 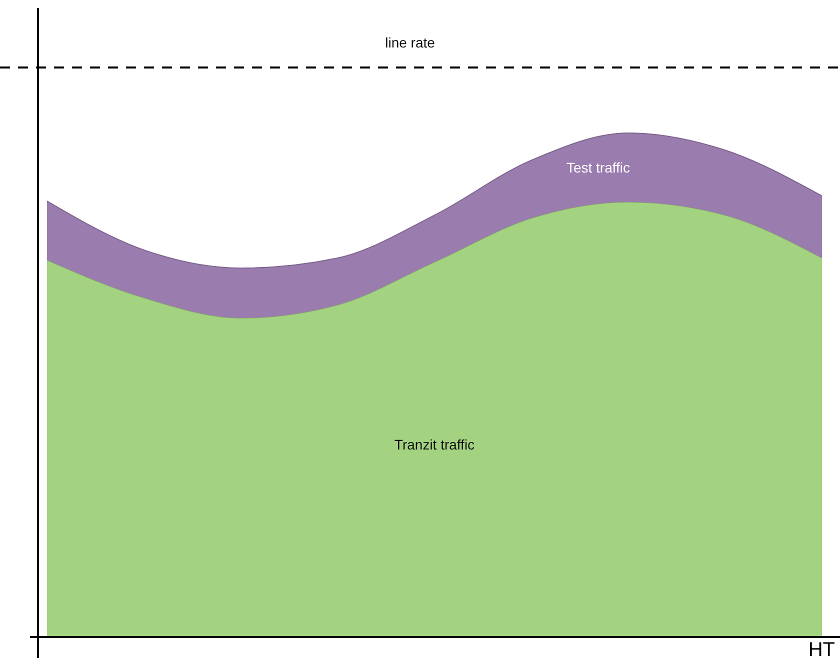 I want to click on series-label: Tranzit traffic, so click(x=434, y=444).